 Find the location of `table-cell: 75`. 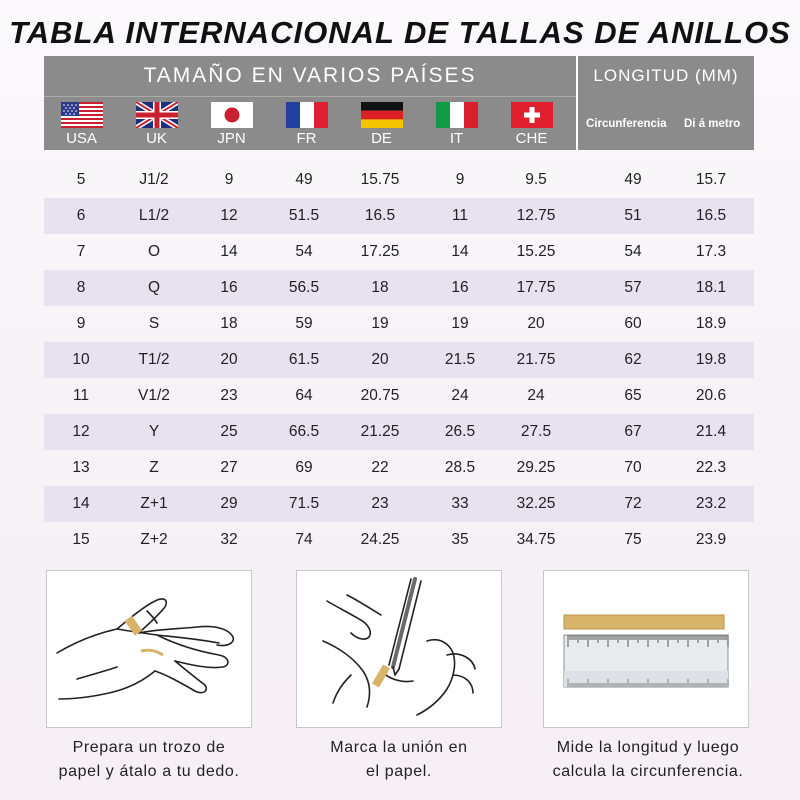

table-cell: 75 is located at coordinates (633, 539).